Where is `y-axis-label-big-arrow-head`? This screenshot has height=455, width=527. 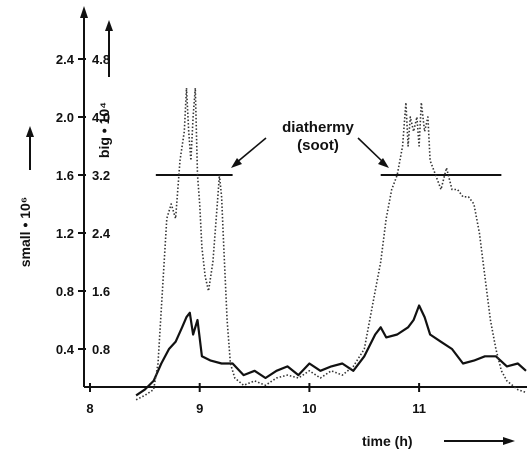 y-axis-label-big-arrow-head is located at coordinates (109, 25).